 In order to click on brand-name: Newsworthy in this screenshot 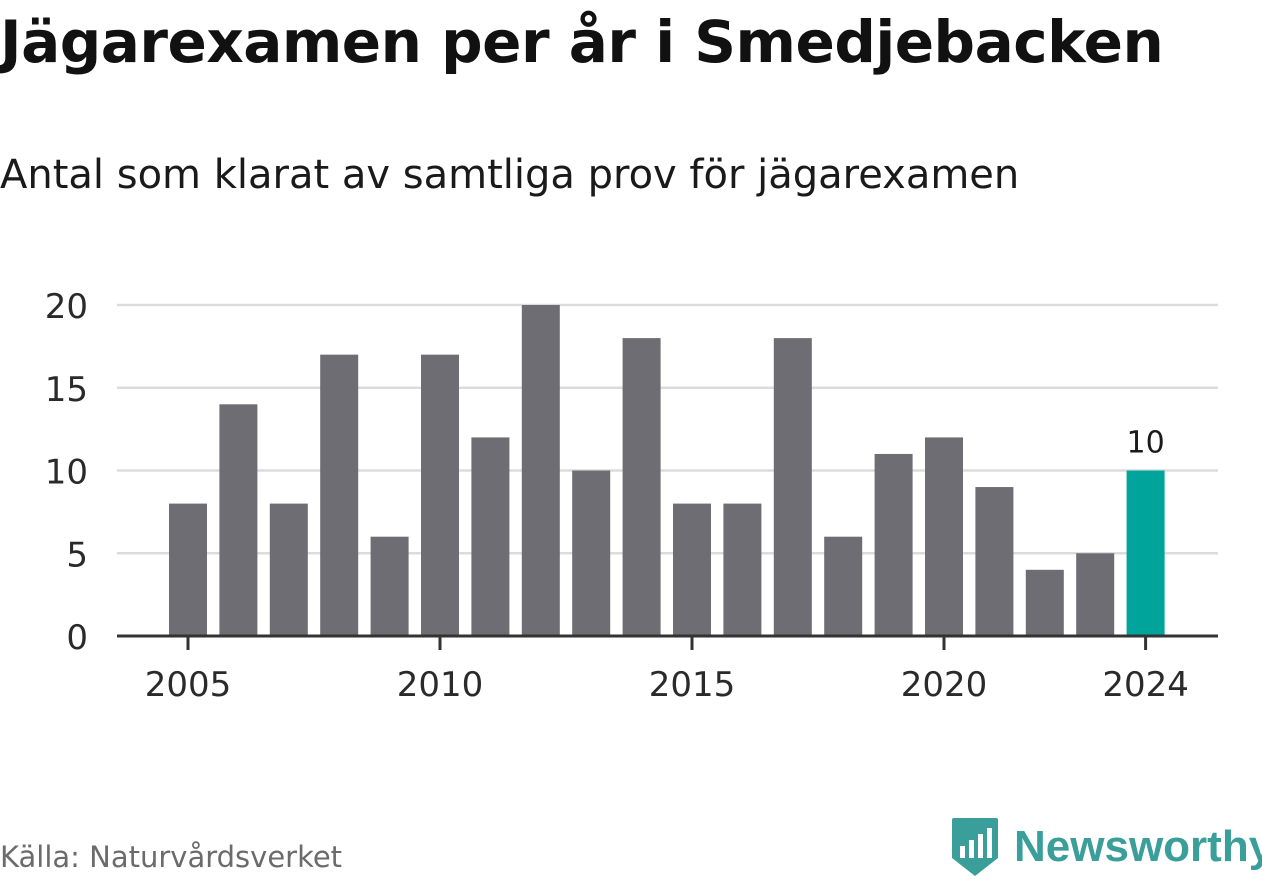, I will do `click(1138, 846)`.